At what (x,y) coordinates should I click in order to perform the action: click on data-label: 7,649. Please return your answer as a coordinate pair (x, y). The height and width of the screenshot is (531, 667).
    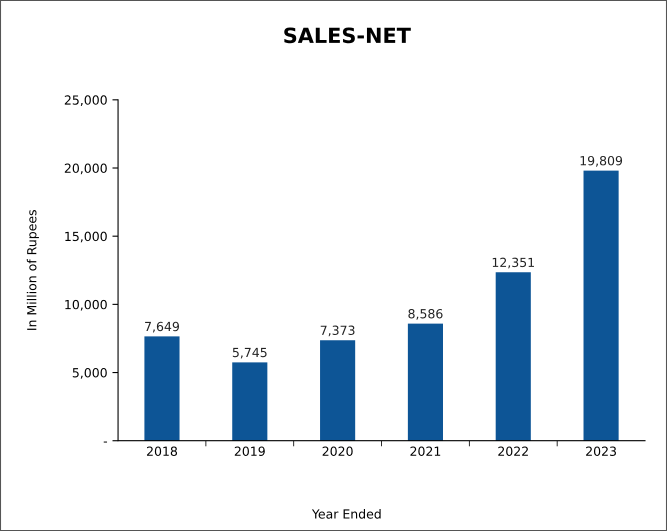
    Looking at the image, I should click on (162, 327).